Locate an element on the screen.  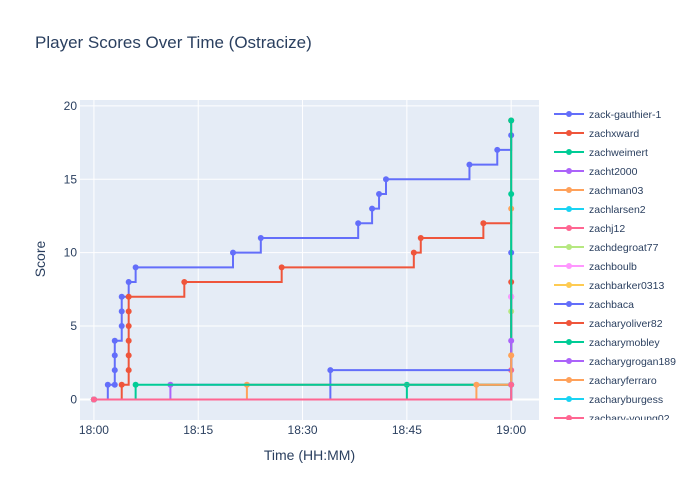
legend-label: zacht2000 is located at coordinates (613, 172).